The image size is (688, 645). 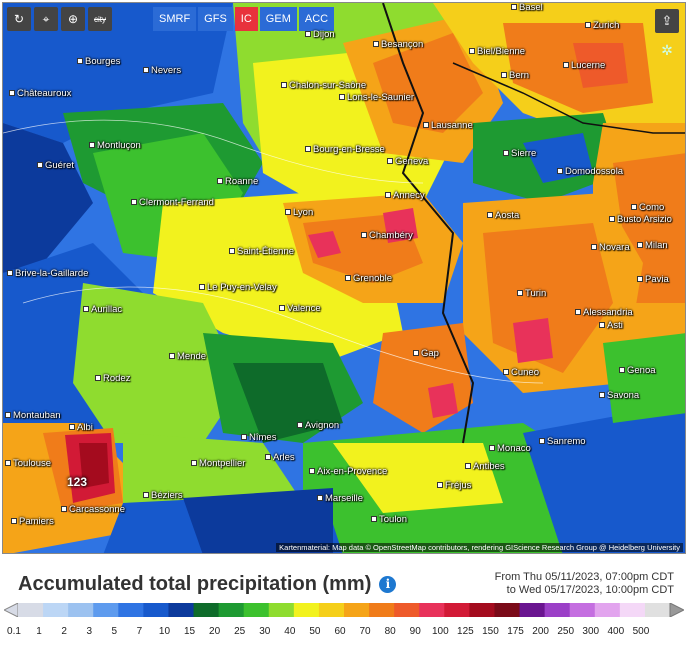 I want to click on city-label: Sanremo, so click(x=562, y=442).